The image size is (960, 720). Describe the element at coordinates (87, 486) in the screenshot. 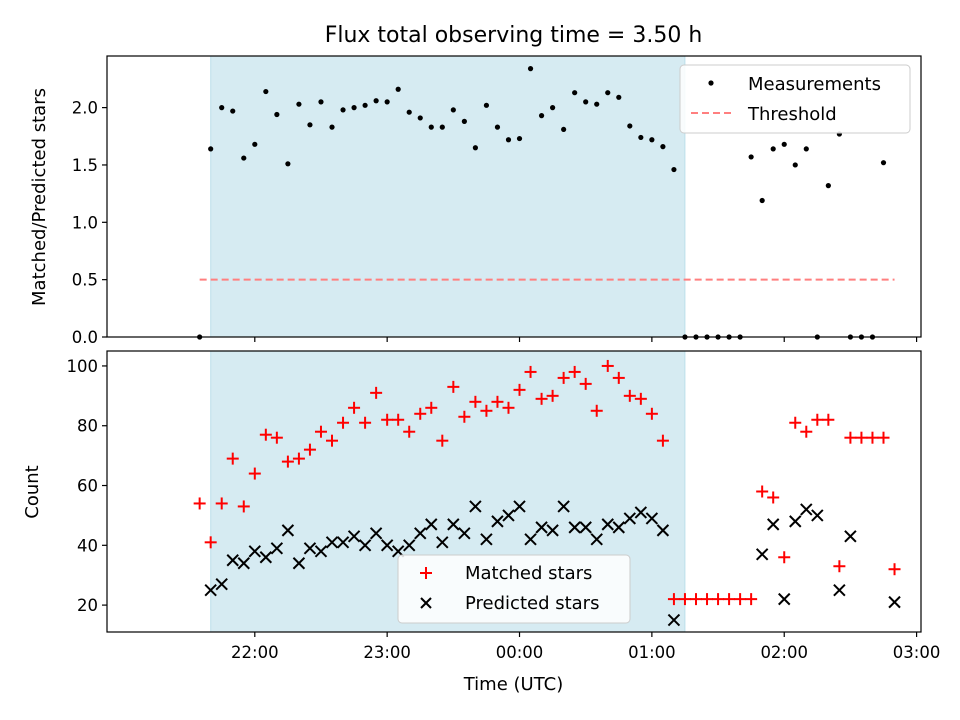

I see `y-tick-label: 60` at that location.